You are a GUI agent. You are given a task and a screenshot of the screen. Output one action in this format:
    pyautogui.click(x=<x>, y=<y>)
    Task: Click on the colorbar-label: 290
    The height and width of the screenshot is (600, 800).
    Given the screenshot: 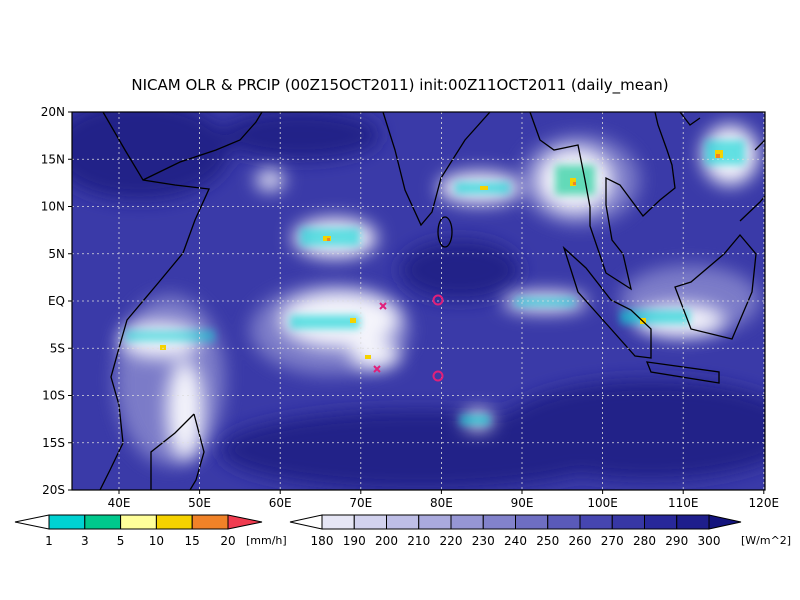 What is the action you would take?
    pyautogui.click(x=676, y=541)
    